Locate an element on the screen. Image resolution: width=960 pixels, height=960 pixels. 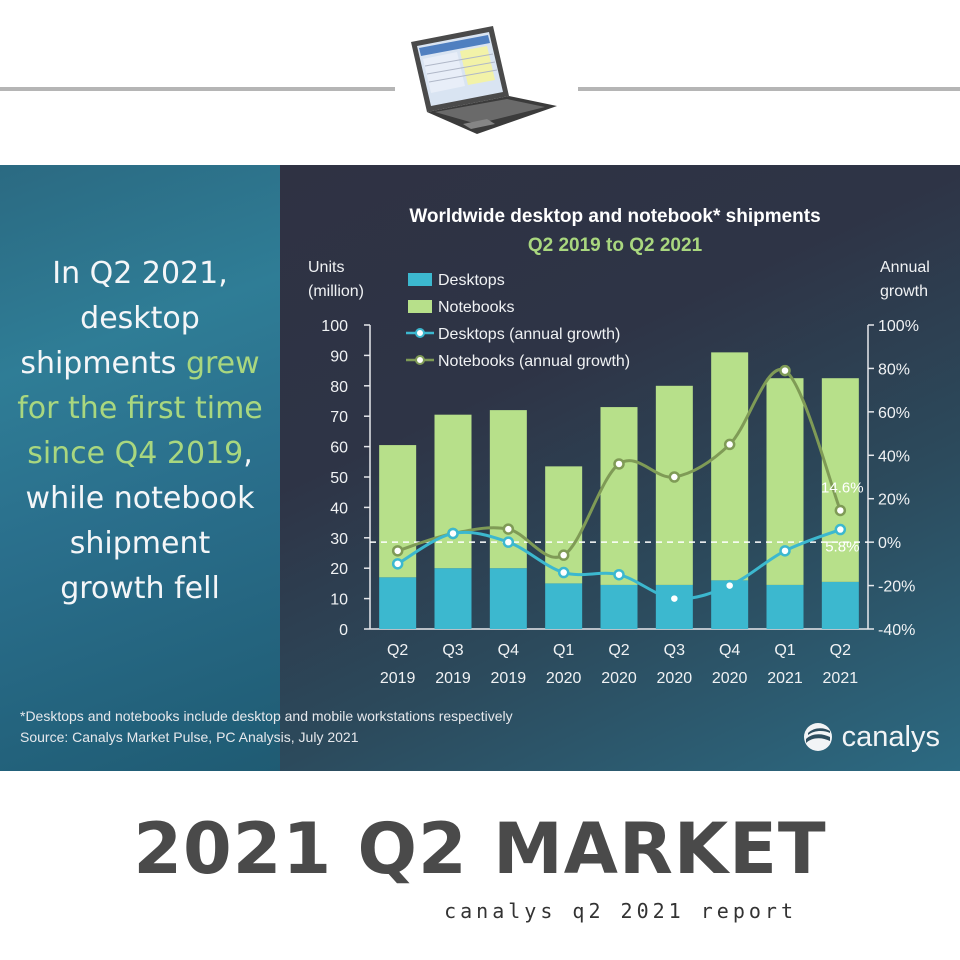
y-tick-label: 40 is located at coordinates (339, 508).